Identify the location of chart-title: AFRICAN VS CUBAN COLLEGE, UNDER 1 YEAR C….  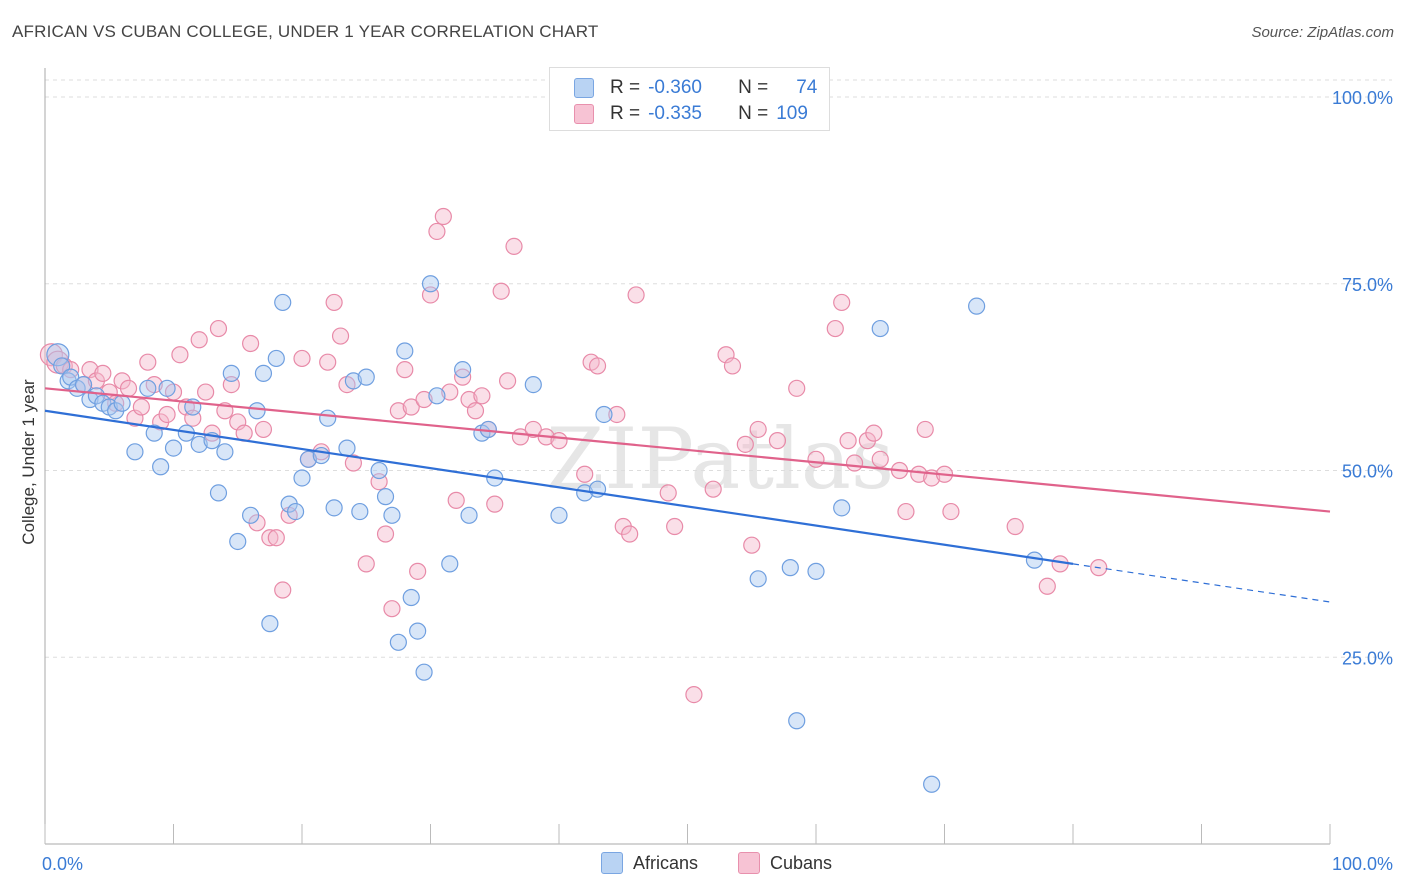
(305, 31).